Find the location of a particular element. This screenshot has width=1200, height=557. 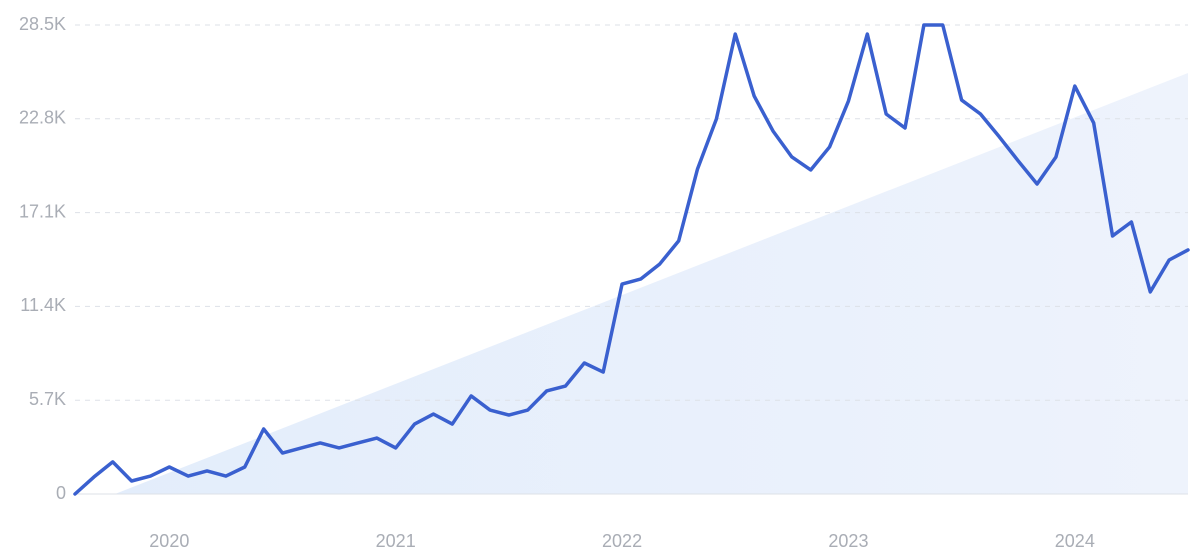

y-tick-label: 5.7K is located at coordinates (47, 399).